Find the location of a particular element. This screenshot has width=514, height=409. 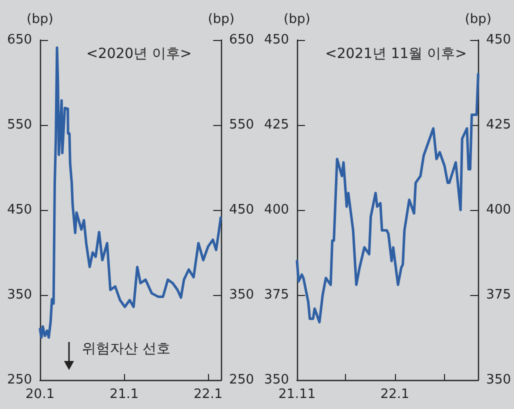

y-tick-label: 425 is located at coordinates (276, 125).